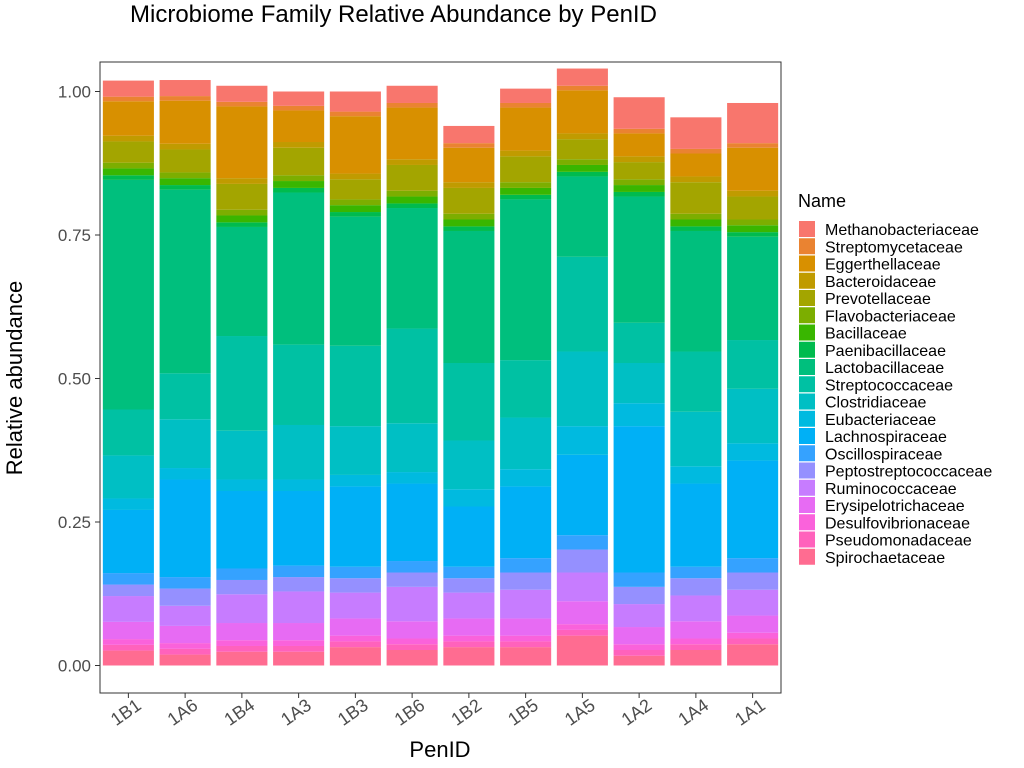 The height and width of the screenshot is (768, 1024). Describe the element at coordinates (582, 174) in the screenshot. I see `bar-segment-1A5-paenibacillaceae` at that location.